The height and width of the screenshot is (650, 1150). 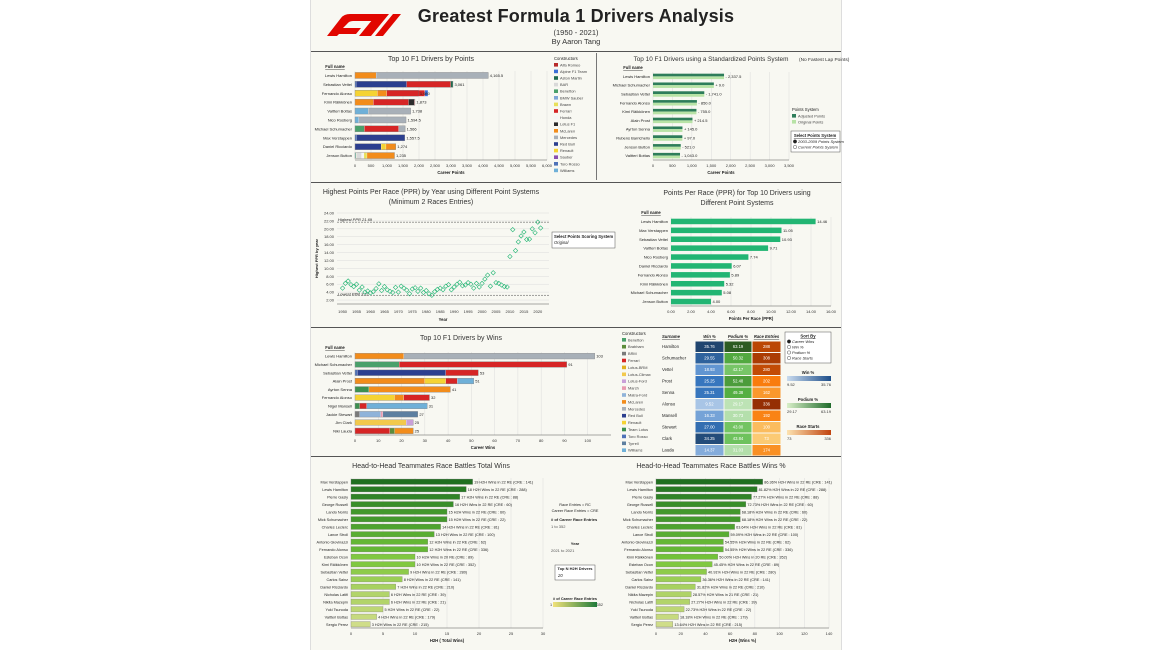 I want to click on selector-box, so click(x=815, y=141).